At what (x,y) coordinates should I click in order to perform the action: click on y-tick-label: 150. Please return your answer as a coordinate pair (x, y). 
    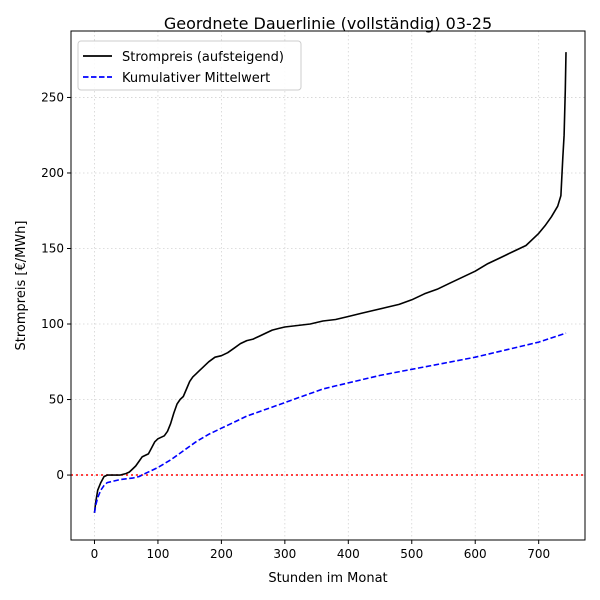
    Looking at the image, I should click on (52, 248).